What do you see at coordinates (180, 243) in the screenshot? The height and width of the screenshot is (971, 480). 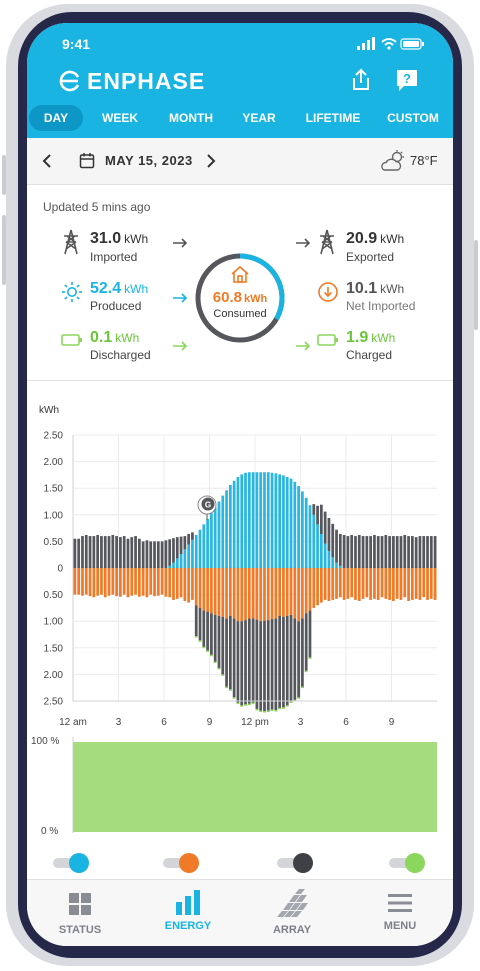 I see `arrow-right-icon` at bounding box center [180, 243].